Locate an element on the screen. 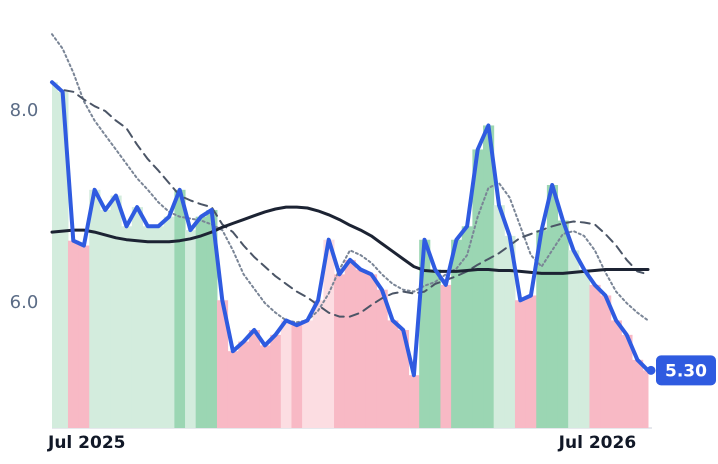 This screenshot has height=464, width=718. y-tick-label: 8.0 is located at coordinates (24, 110).